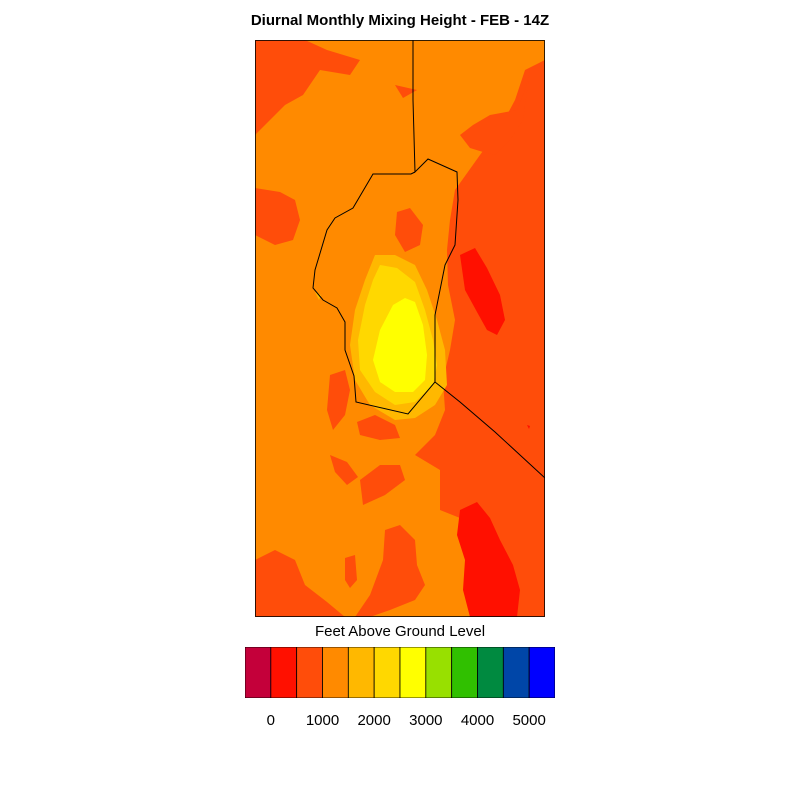 Image resolution: width=800 pixels, height=800 pixels. Describe the element at coordinates (270, 720) in the screenshot. I see `legend-tick-label: 0` at that location.